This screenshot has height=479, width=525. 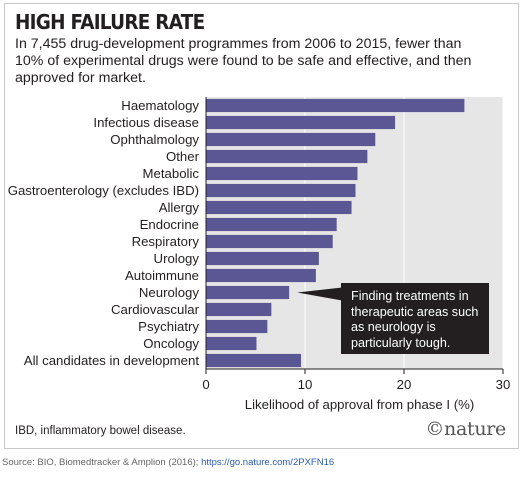 What do you see at coordinates (162, 275) in the screenshot?
I see `category-label-10: Autoimmune` at bounding box center [162, 275].